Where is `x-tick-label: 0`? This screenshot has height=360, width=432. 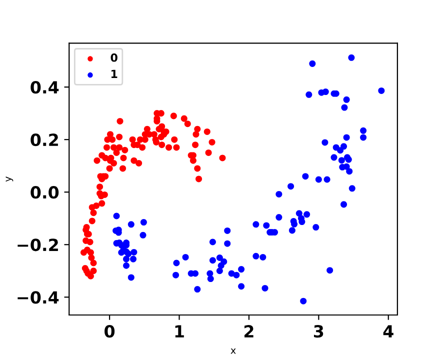 x-tick-label: 0 is located at coordinates (109, 331).